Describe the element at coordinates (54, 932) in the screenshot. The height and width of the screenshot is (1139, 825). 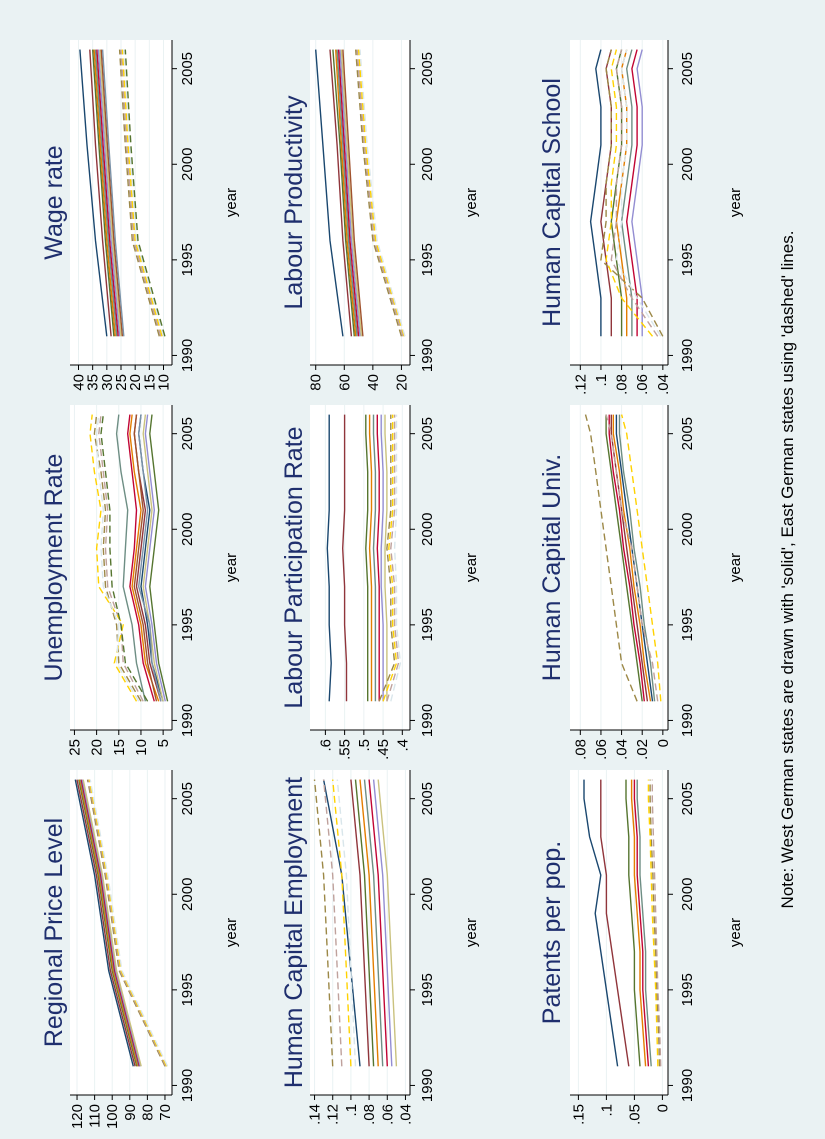
I see `panel-title: Regional Price Level` at that location.